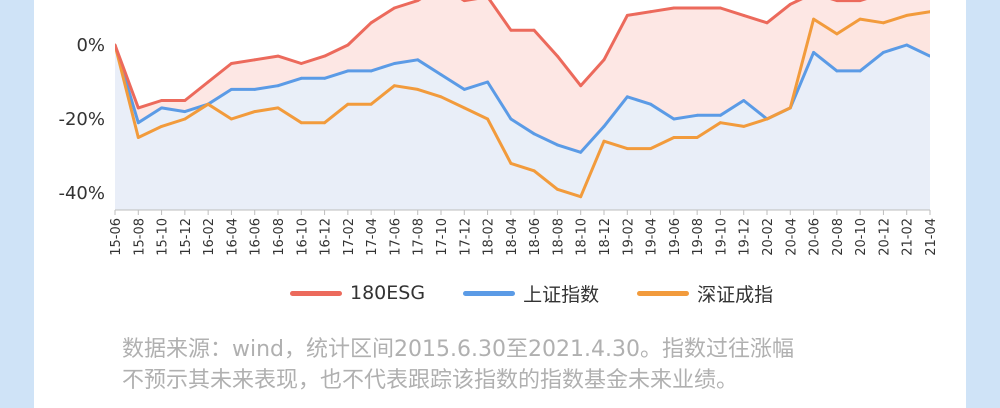  What do you see at coordinates (395, 237) in the screenshot?
I see `x-tick-label: 17-06` at bounding box center [395, 237].